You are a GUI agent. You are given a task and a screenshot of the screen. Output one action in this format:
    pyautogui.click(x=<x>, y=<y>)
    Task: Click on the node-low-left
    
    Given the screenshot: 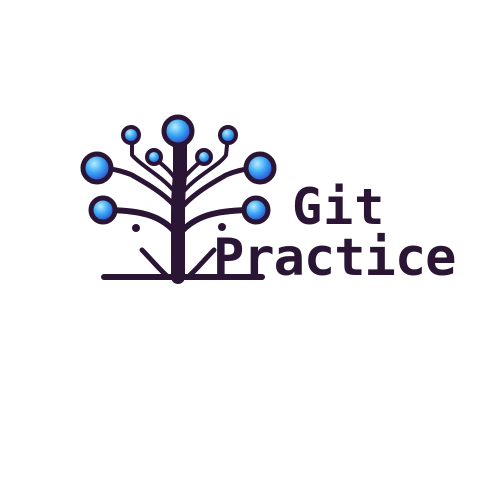 What is the action you would take?
    pyautogui.click(x=103, y=210)
    